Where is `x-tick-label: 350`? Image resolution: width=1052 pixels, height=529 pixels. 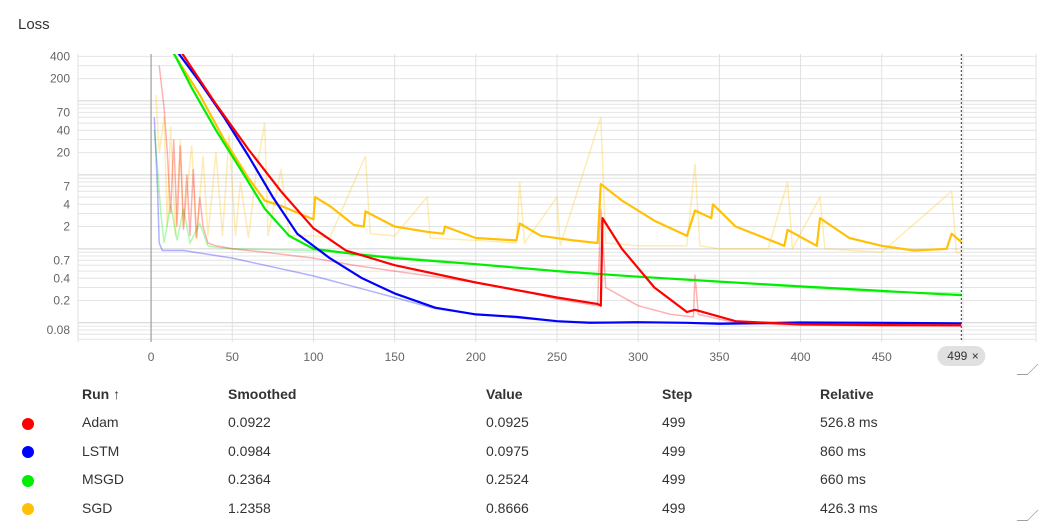
x-tick-label: 350 is located at coordinates (719, 357).